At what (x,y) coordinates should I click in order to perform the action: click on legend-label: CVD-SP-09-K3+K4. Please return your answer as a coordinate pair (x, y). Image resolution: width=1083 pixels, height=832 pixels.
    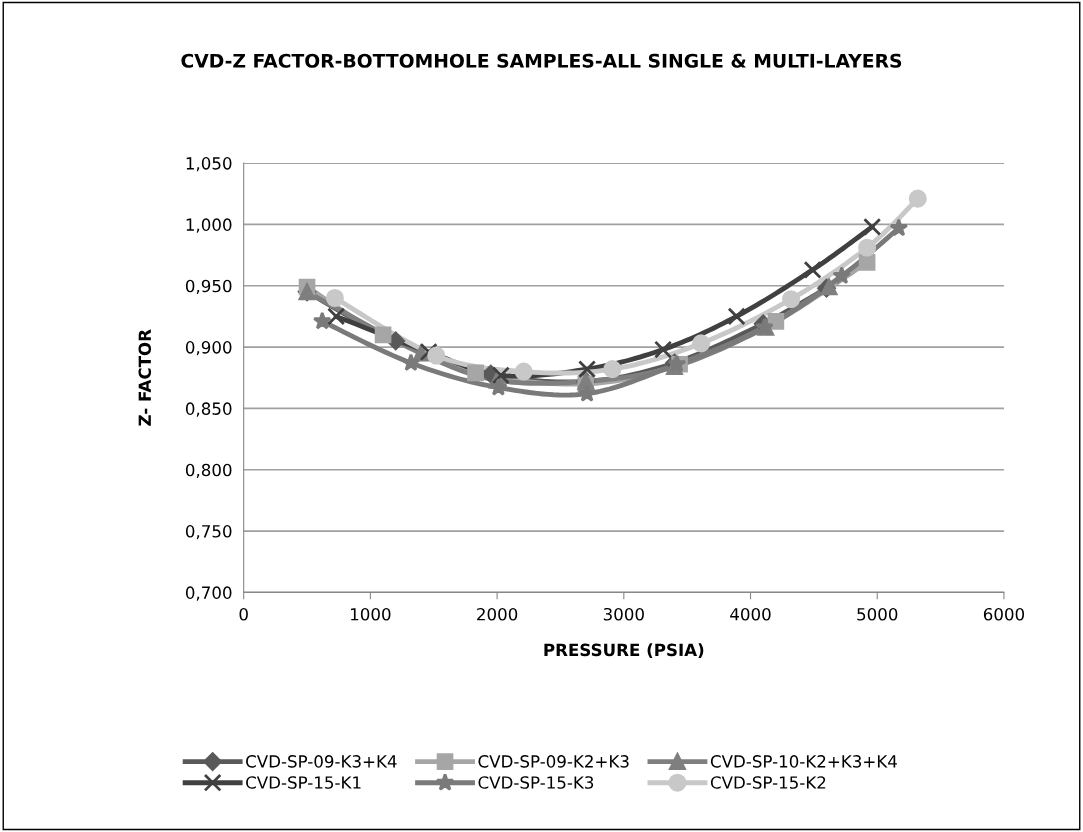
    Looking at the image, I should click on (321, 761).